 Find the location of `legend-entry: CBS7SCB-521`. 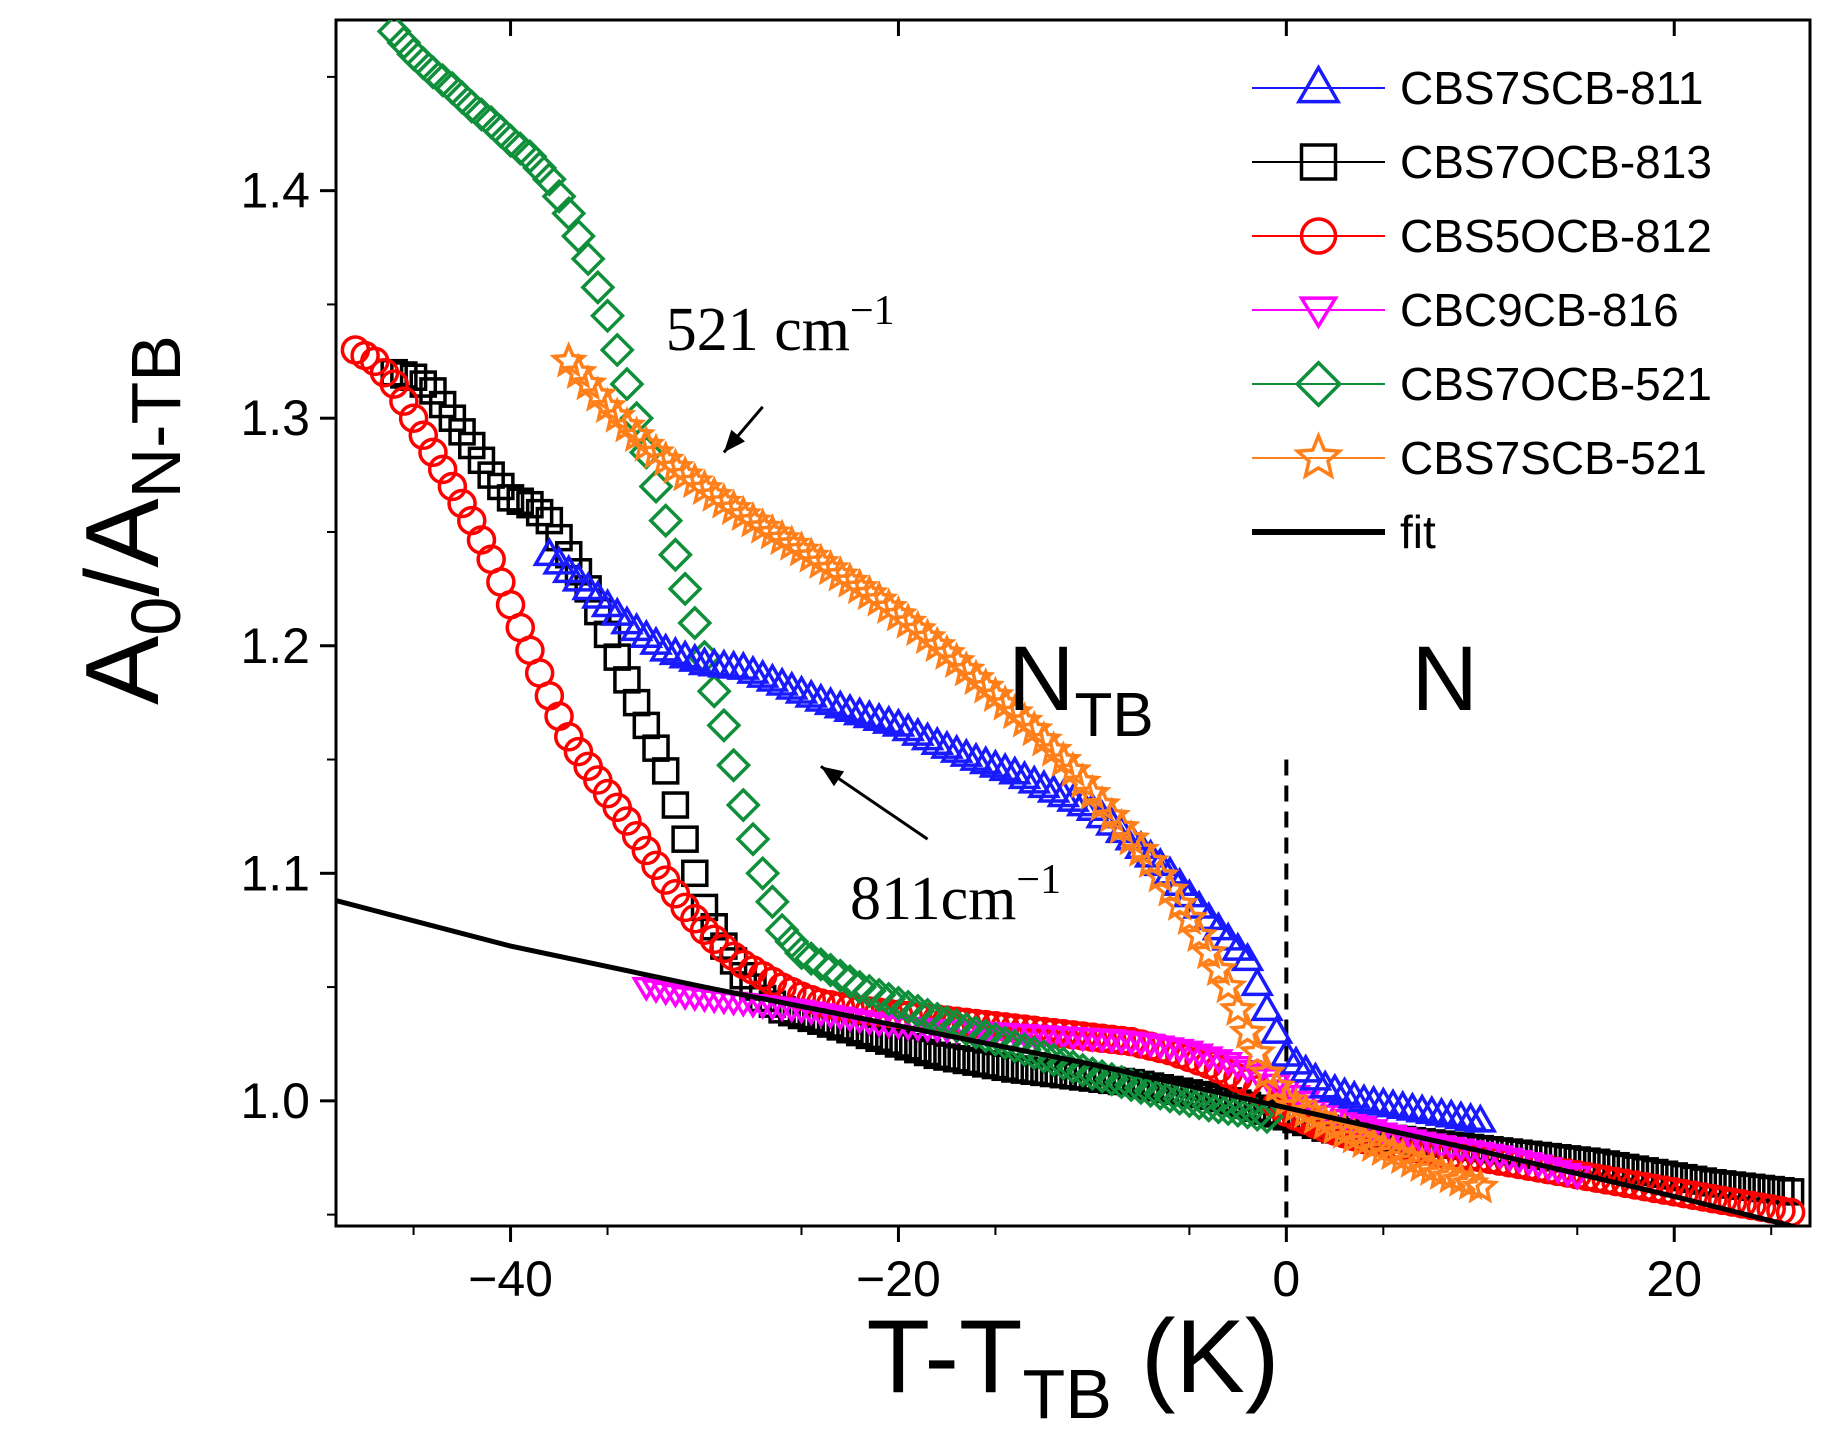

legend-entry: CBS7SCB-521 is located at coordinates (1479, 457).